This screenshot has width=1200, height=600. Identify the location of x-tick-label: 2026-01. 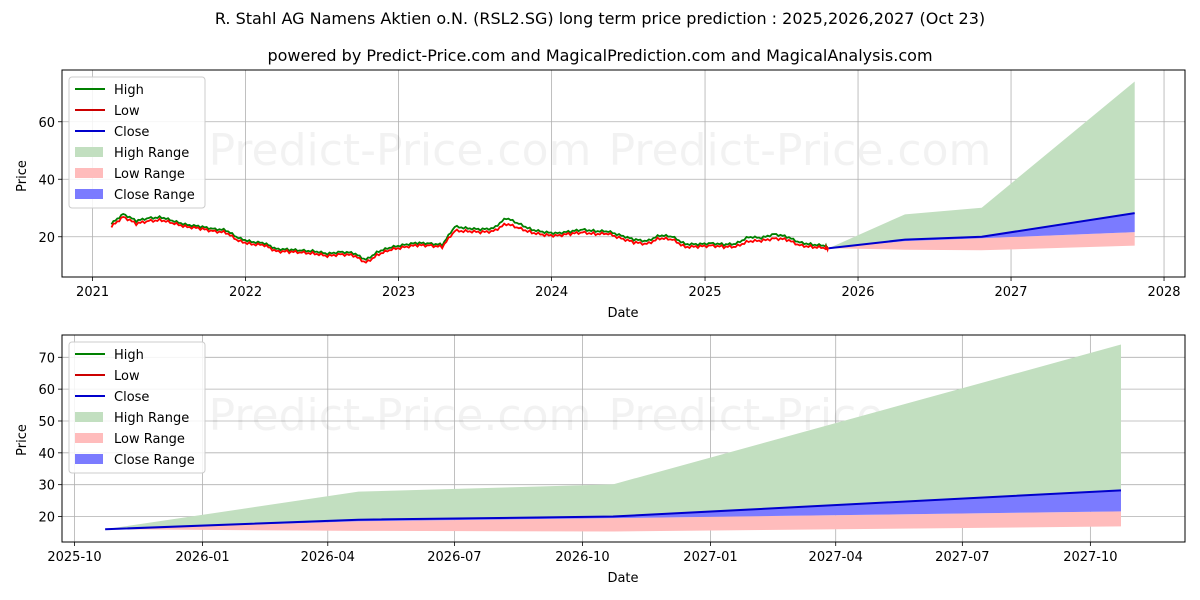
(202, 557).